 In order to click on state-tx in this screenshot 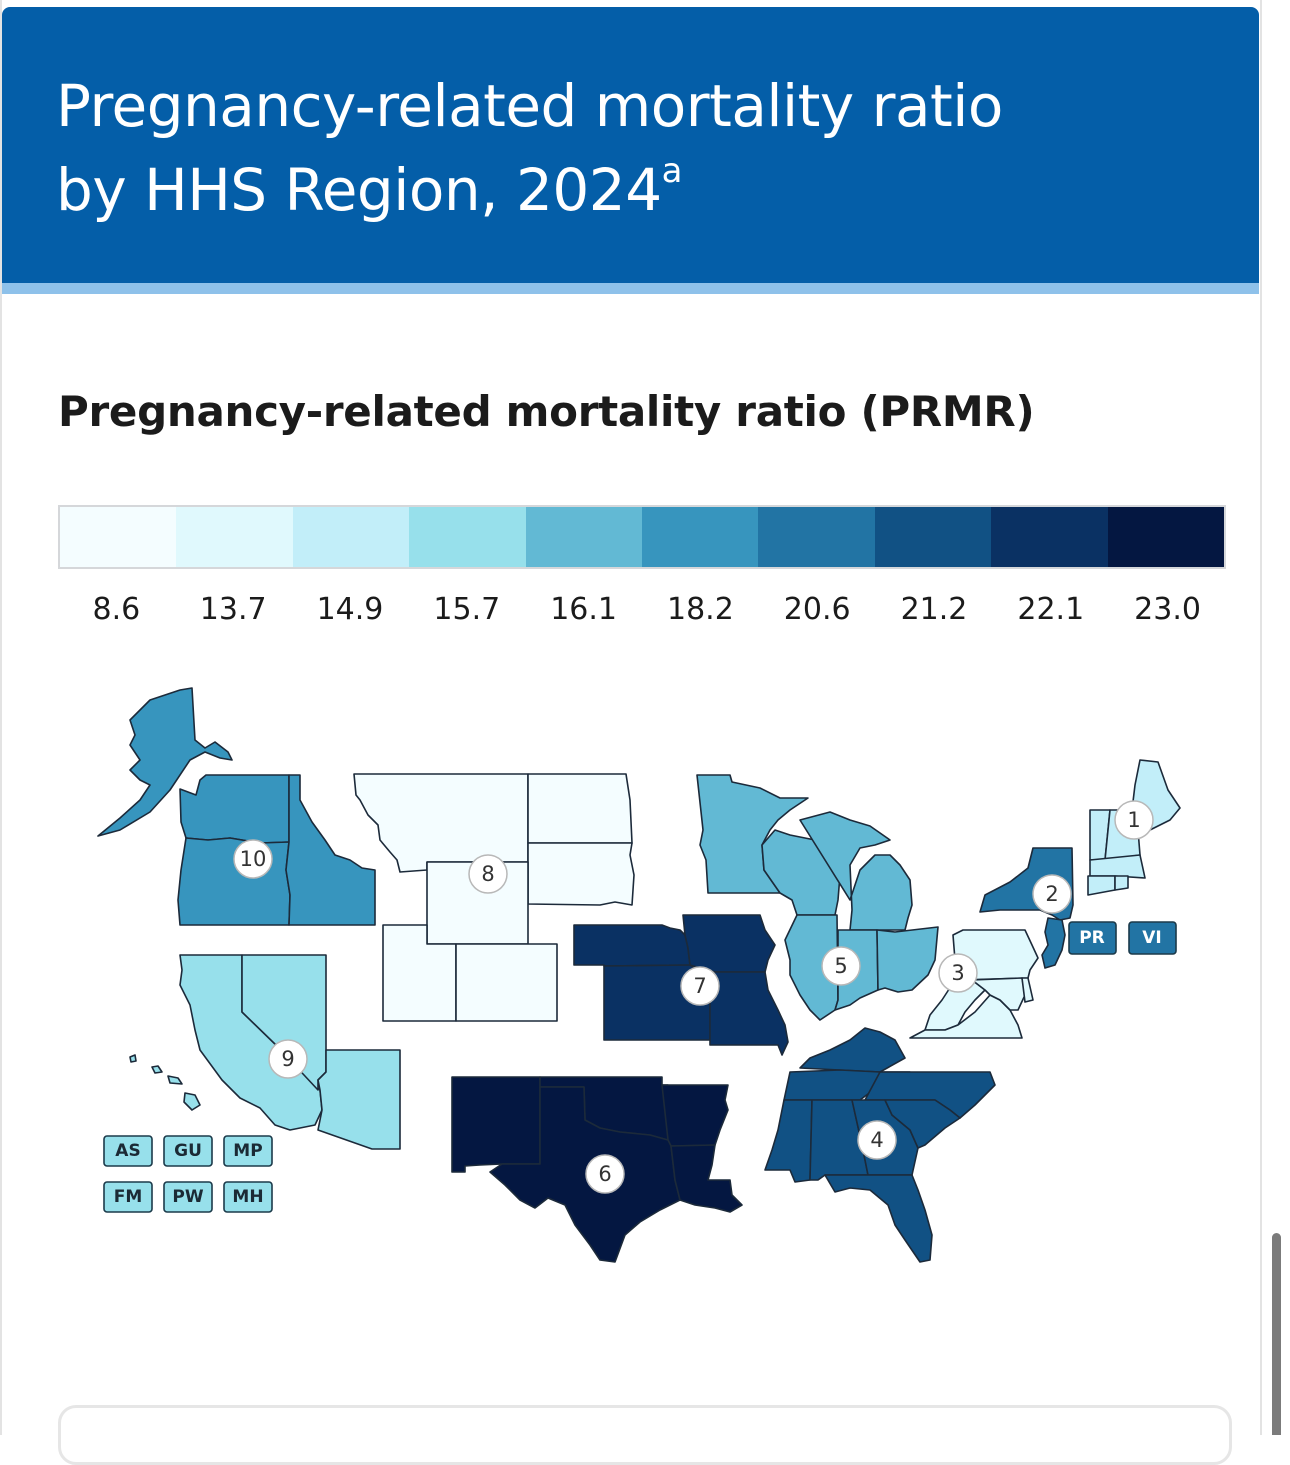, I will do `click(585, 1174)`.